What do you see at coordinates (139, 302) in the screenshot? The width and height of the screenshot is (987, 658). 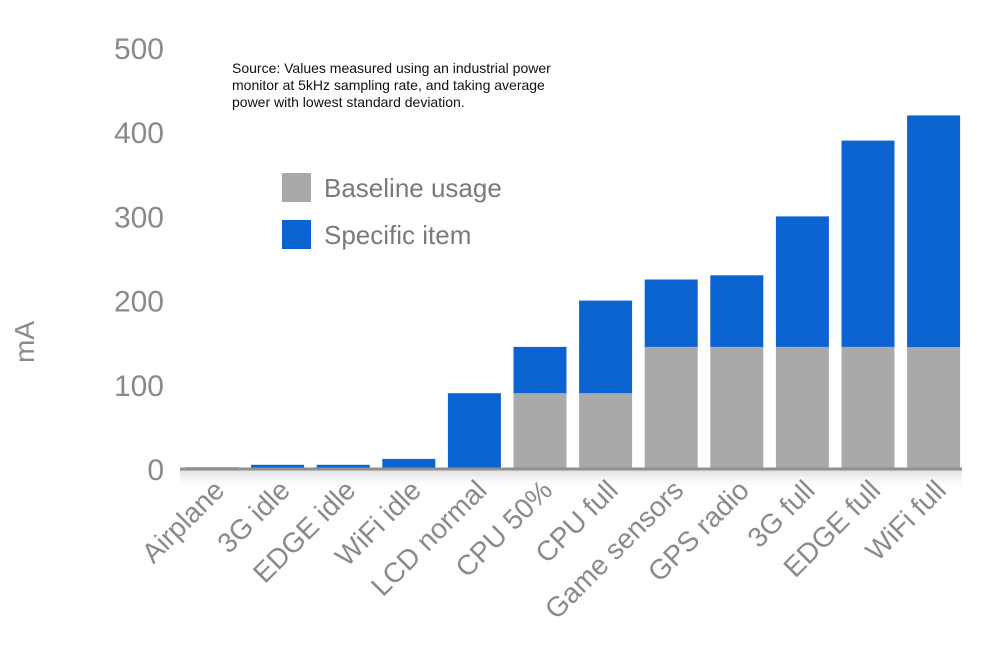 I see `y-tick-label: 200` at bounding box center [139, 302].